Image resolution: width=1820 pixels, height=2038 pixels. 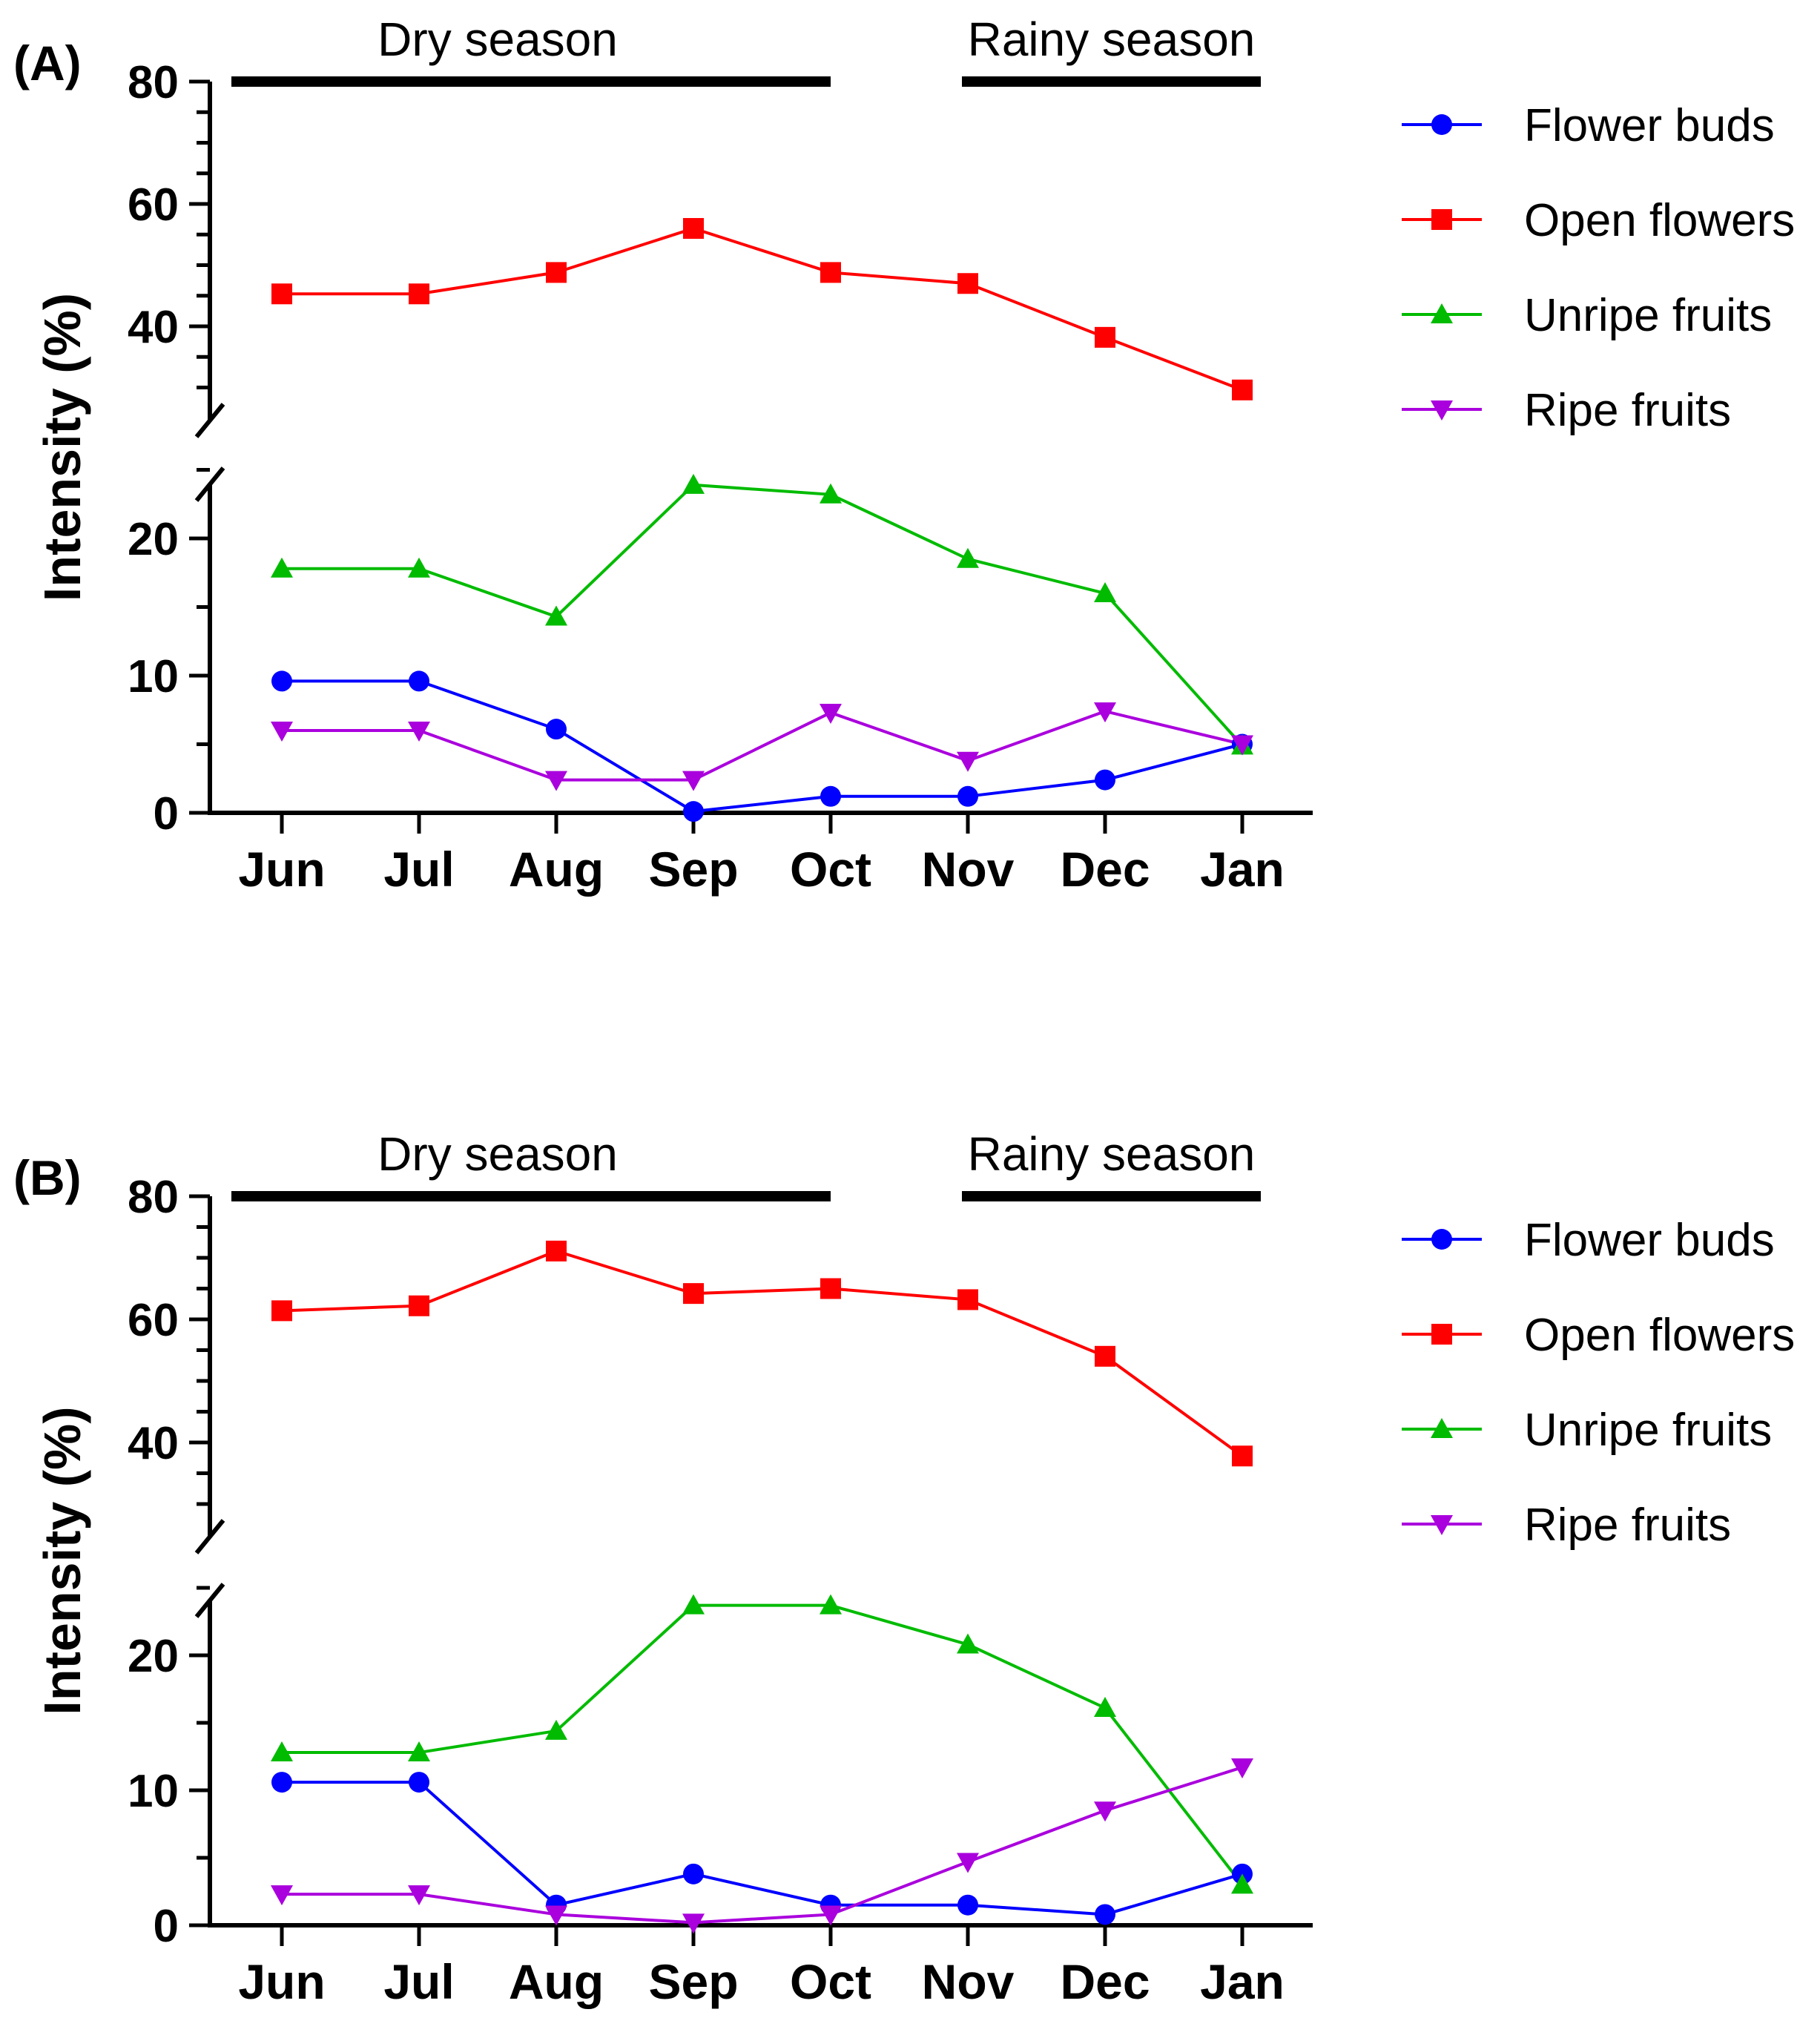 I want to click on y-tick-label: 0, so click(x=166, y=814).